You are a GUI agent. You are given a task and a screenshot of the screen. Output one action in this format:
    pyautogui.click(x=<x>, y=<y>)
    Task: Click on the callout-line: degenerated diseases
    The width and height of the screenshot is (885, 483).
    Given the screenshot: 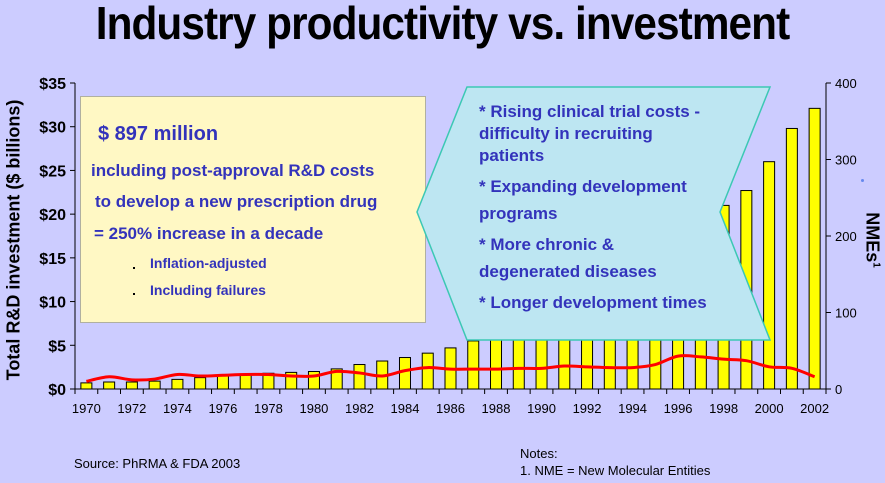 What is the action you would take?
    pyautogui.click(x=568, y=271)
    